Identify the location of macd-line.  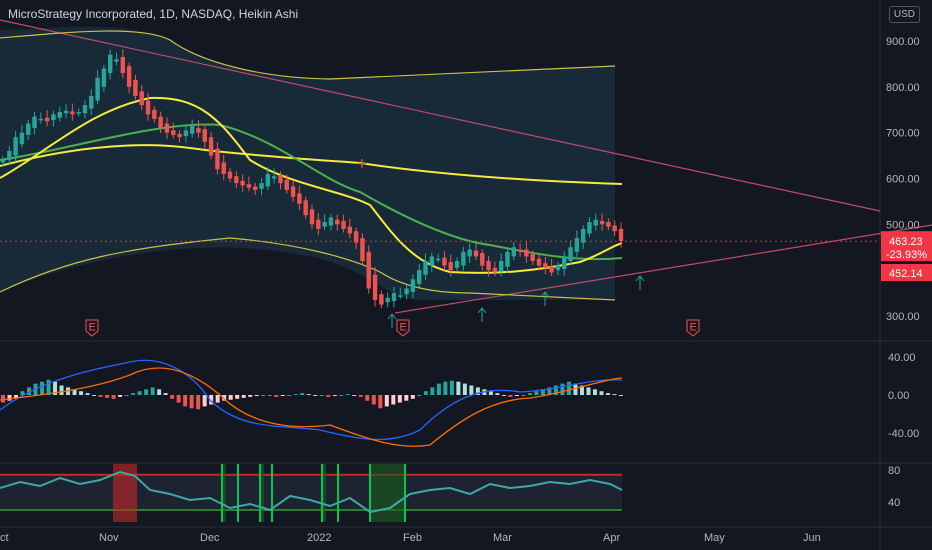
(311, 400).